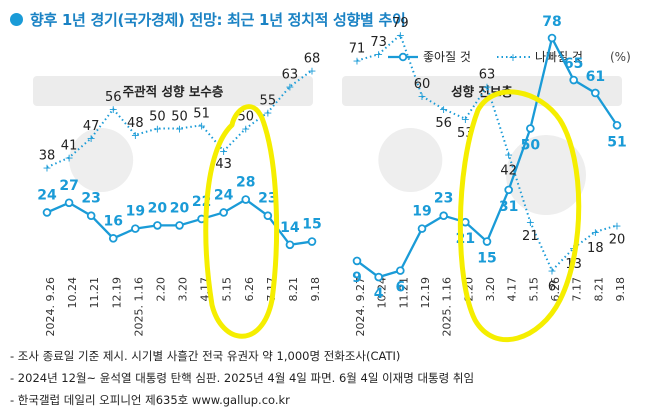  Describe the element at coordinates (508, 170) in the screenshot. I see `bad-data-label: 42` at that location.